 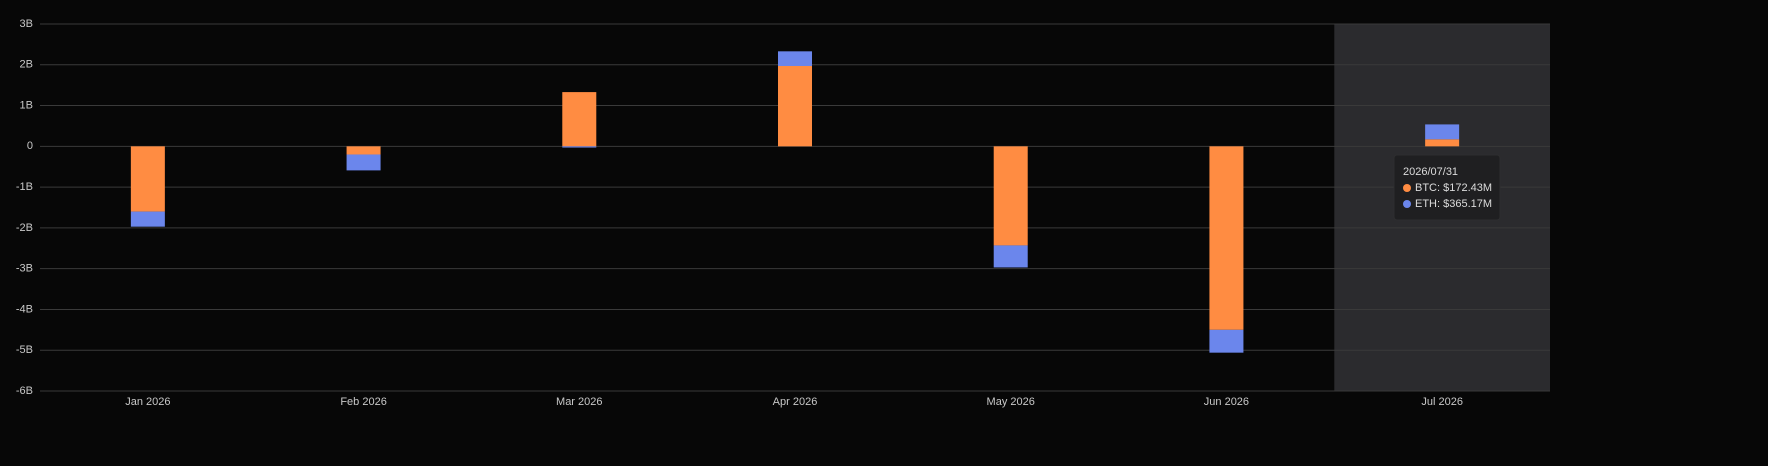 What do you see at coordinates (147, 402) in the screenshot?
I see `x-tick-label: Jan 2026` at bounding box center [147, 402].